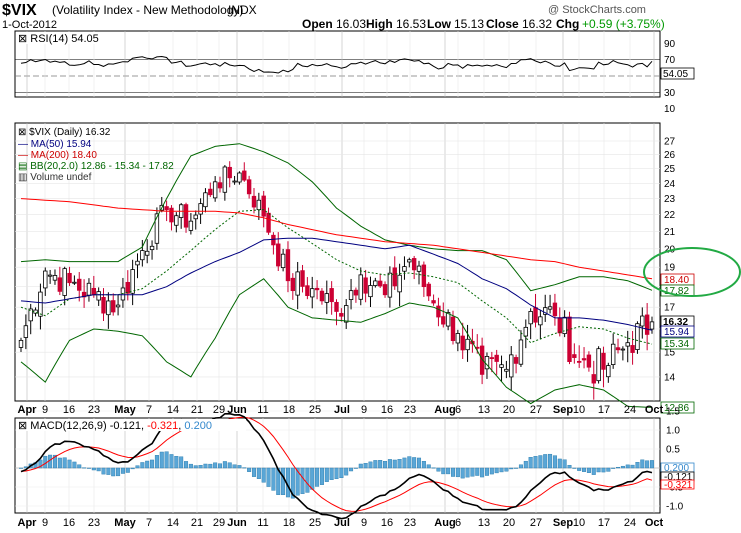 The width and height of the screenshot is (741, 533). What do you see at coordinates (670, 377) in the screenshot?
I see `price-tick: 14` at bounding box center [670, 377].